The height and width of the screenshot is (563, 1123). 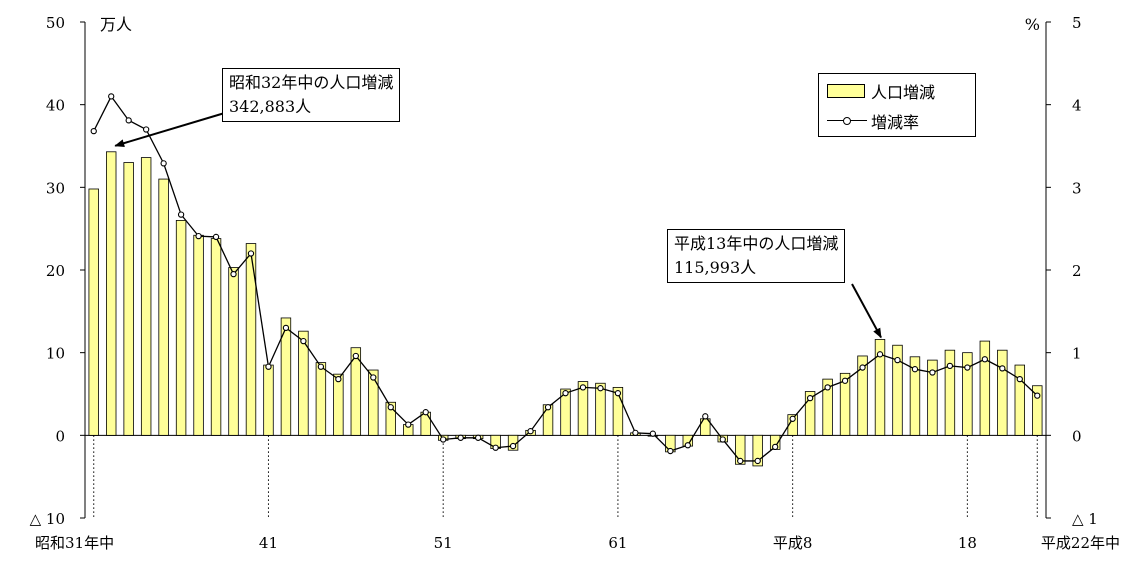 I want to click on callout-showa32-arrow, so click(x=171, y=129).